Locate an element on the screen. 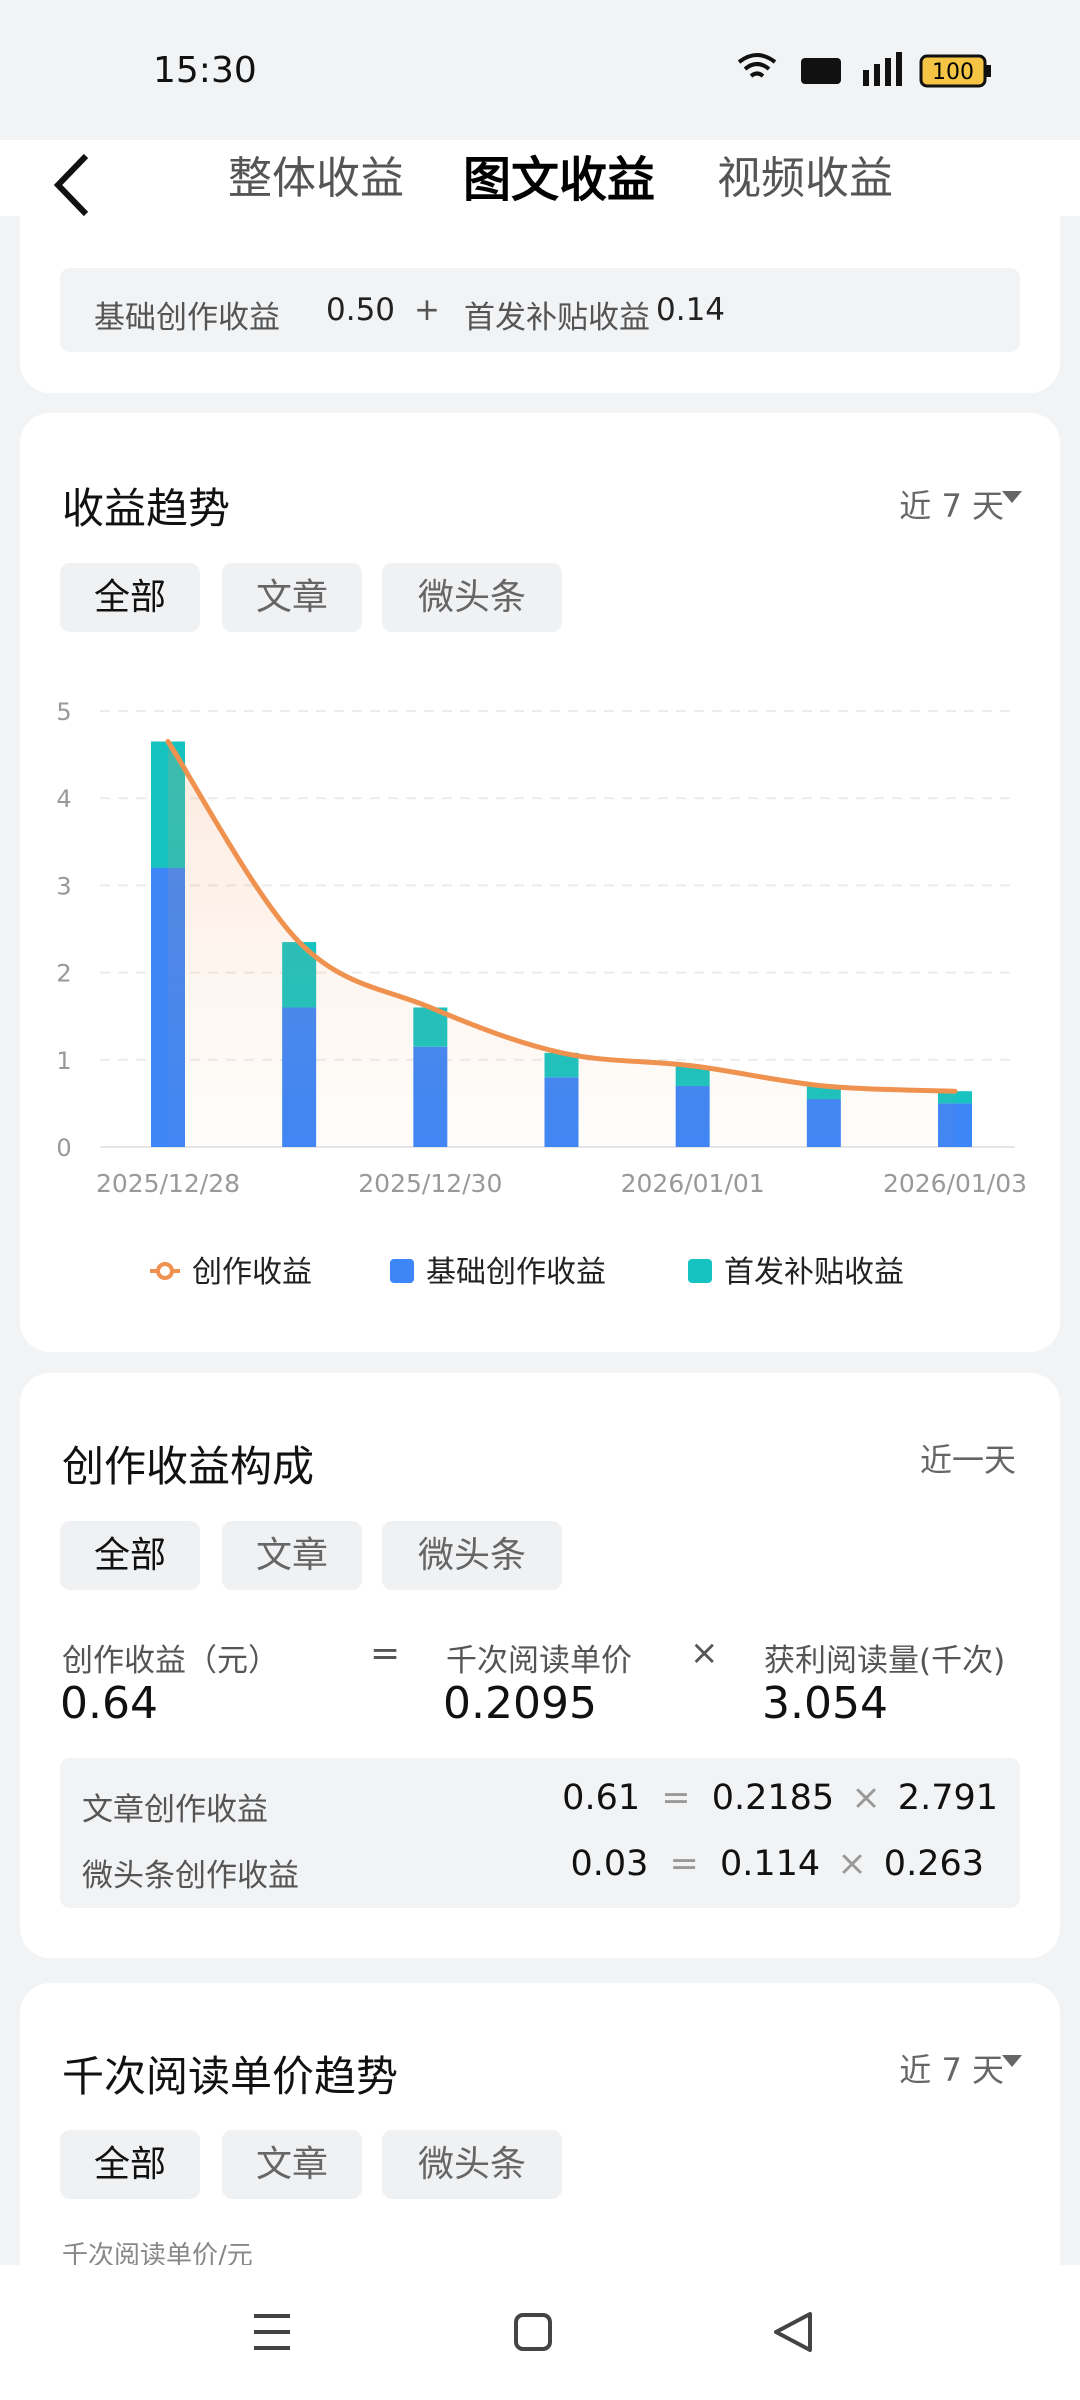  row-reads: 0.263 is located at coordinates (933, 1864).